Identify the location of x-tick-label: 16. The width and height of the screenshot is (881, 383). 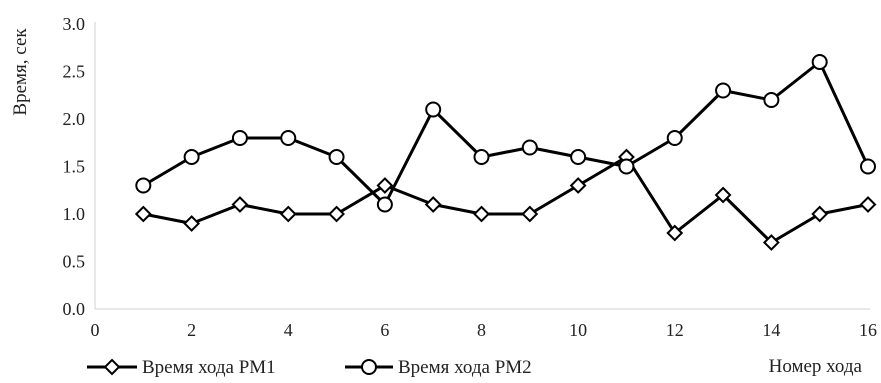
(868, 330).